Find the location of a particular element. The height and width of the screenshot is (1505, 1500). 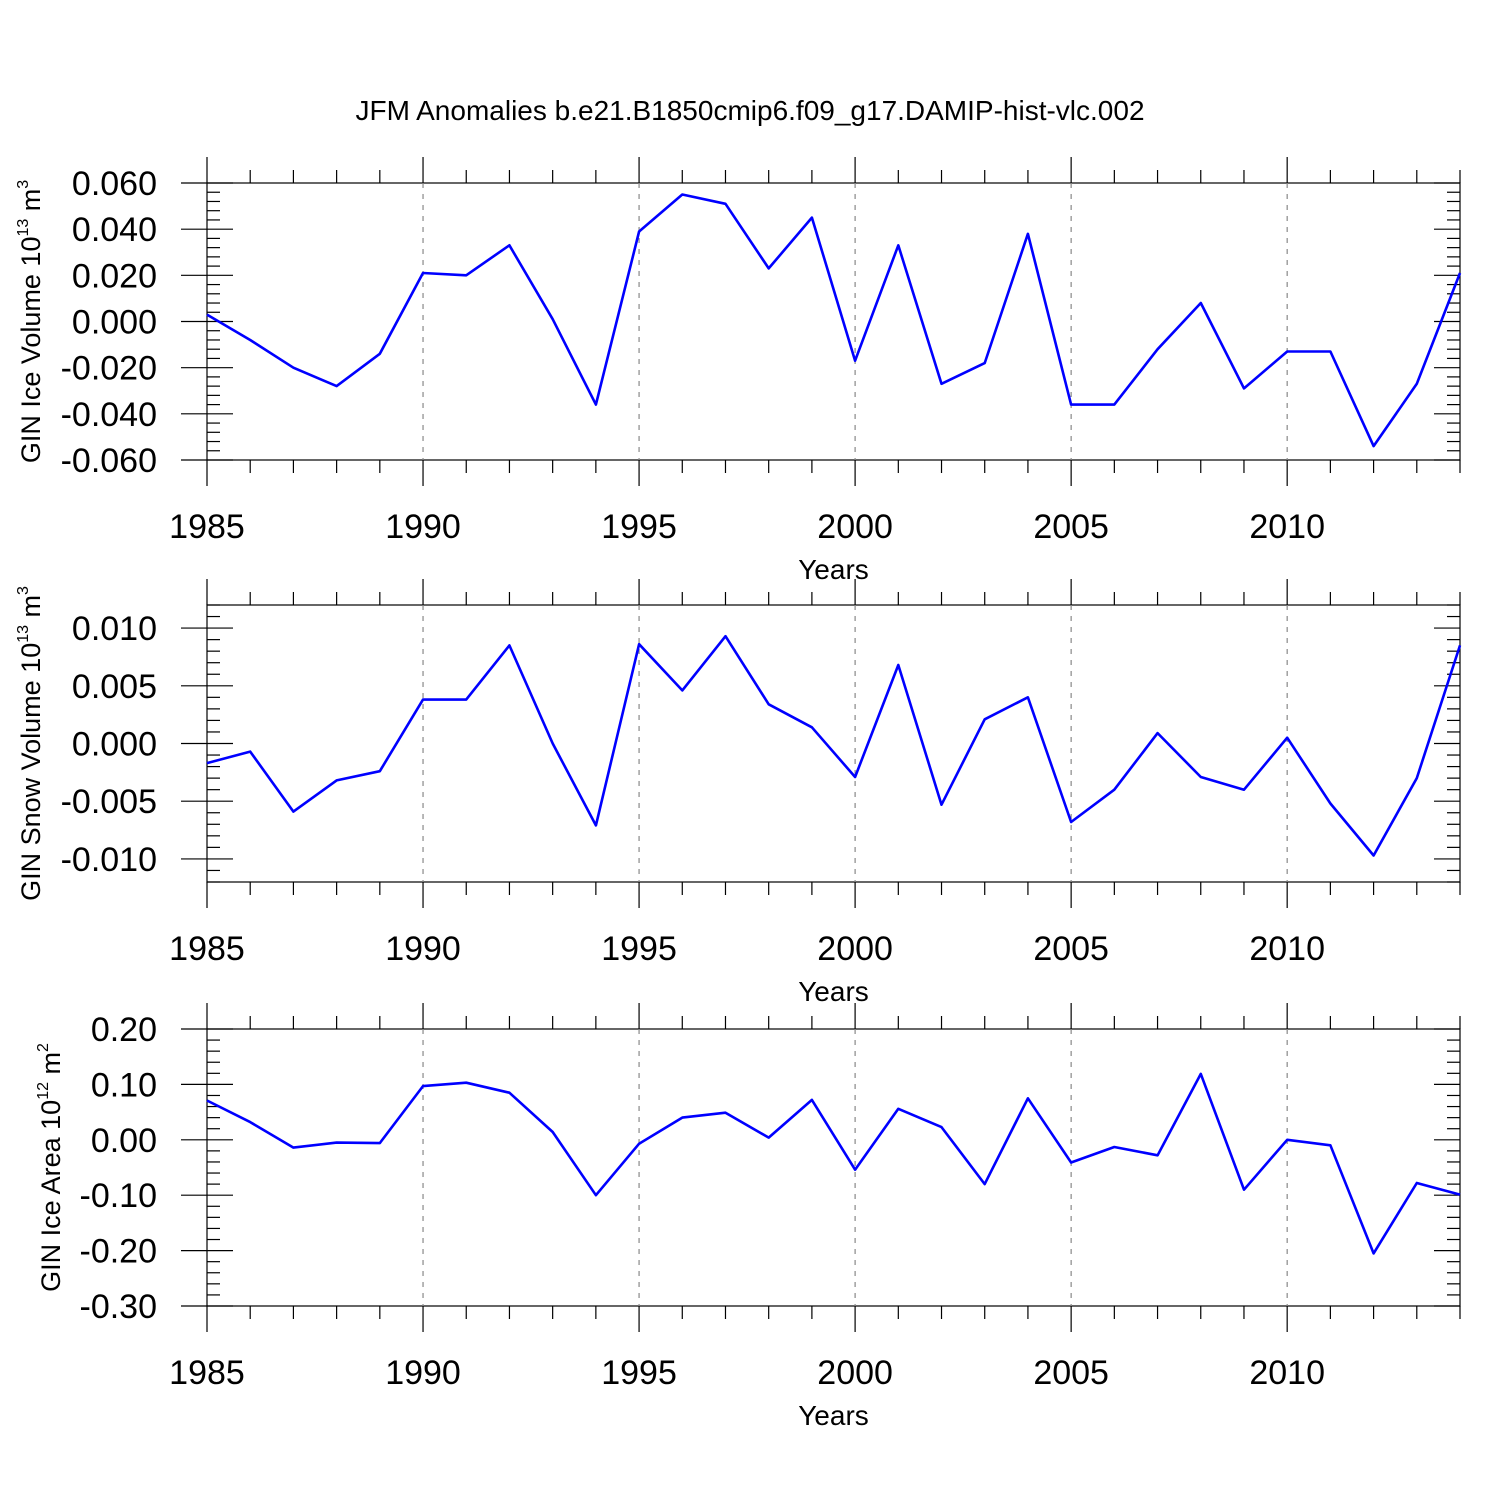

y-tick-label: -0.30 is located at coordinates (119, 1307).